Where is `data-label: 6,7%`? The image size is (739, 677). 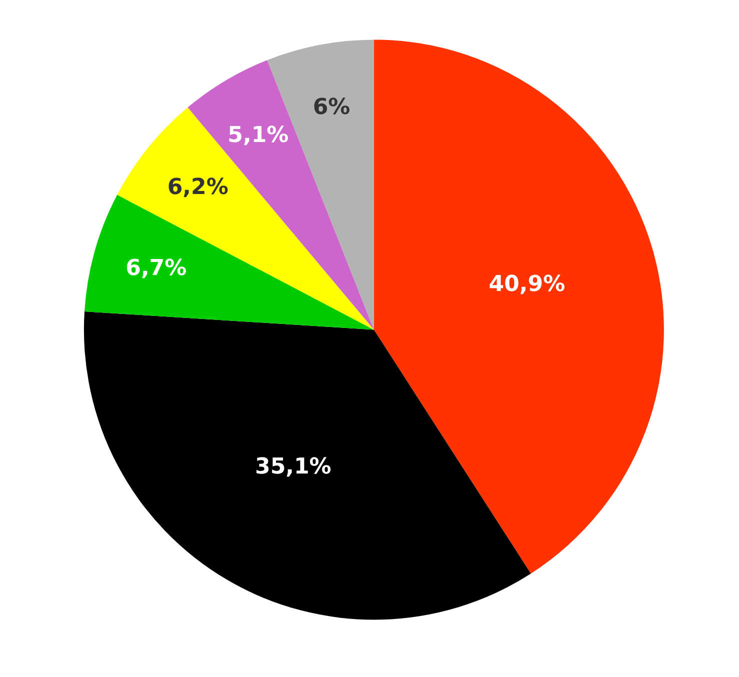 data-label: 6,7% is located at coordinates (156, 269).